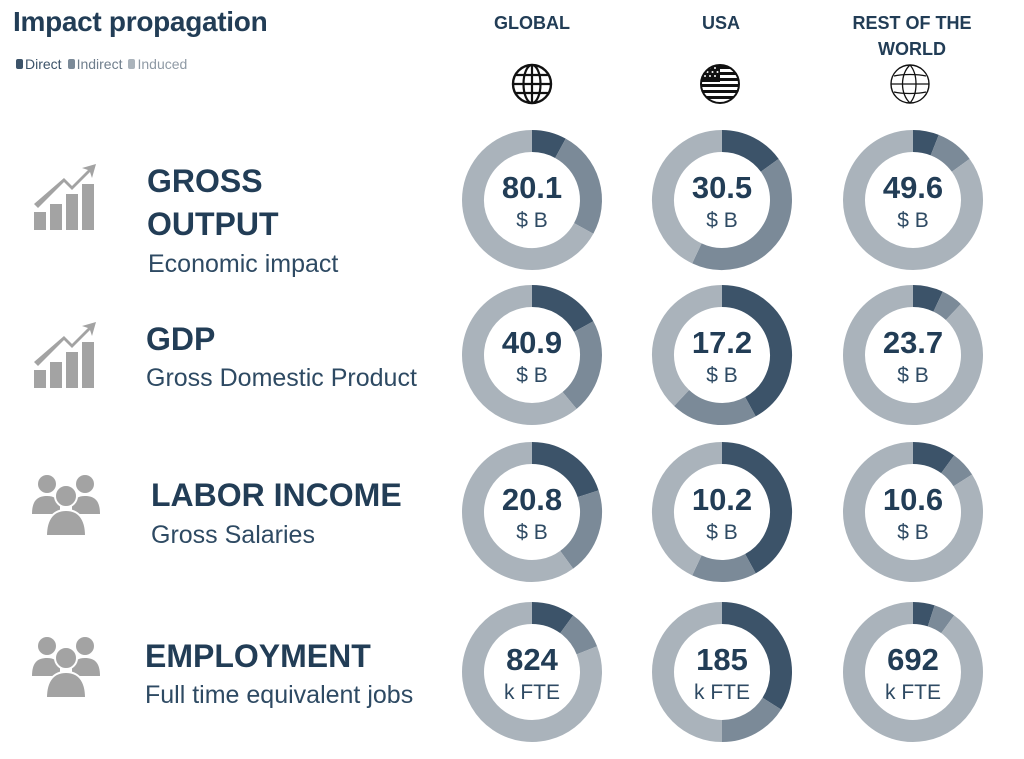  What do you see at coordinates (720, 23) in the screenshot?
I see `column-header-usa: USA` at bounding box center [720, 23].